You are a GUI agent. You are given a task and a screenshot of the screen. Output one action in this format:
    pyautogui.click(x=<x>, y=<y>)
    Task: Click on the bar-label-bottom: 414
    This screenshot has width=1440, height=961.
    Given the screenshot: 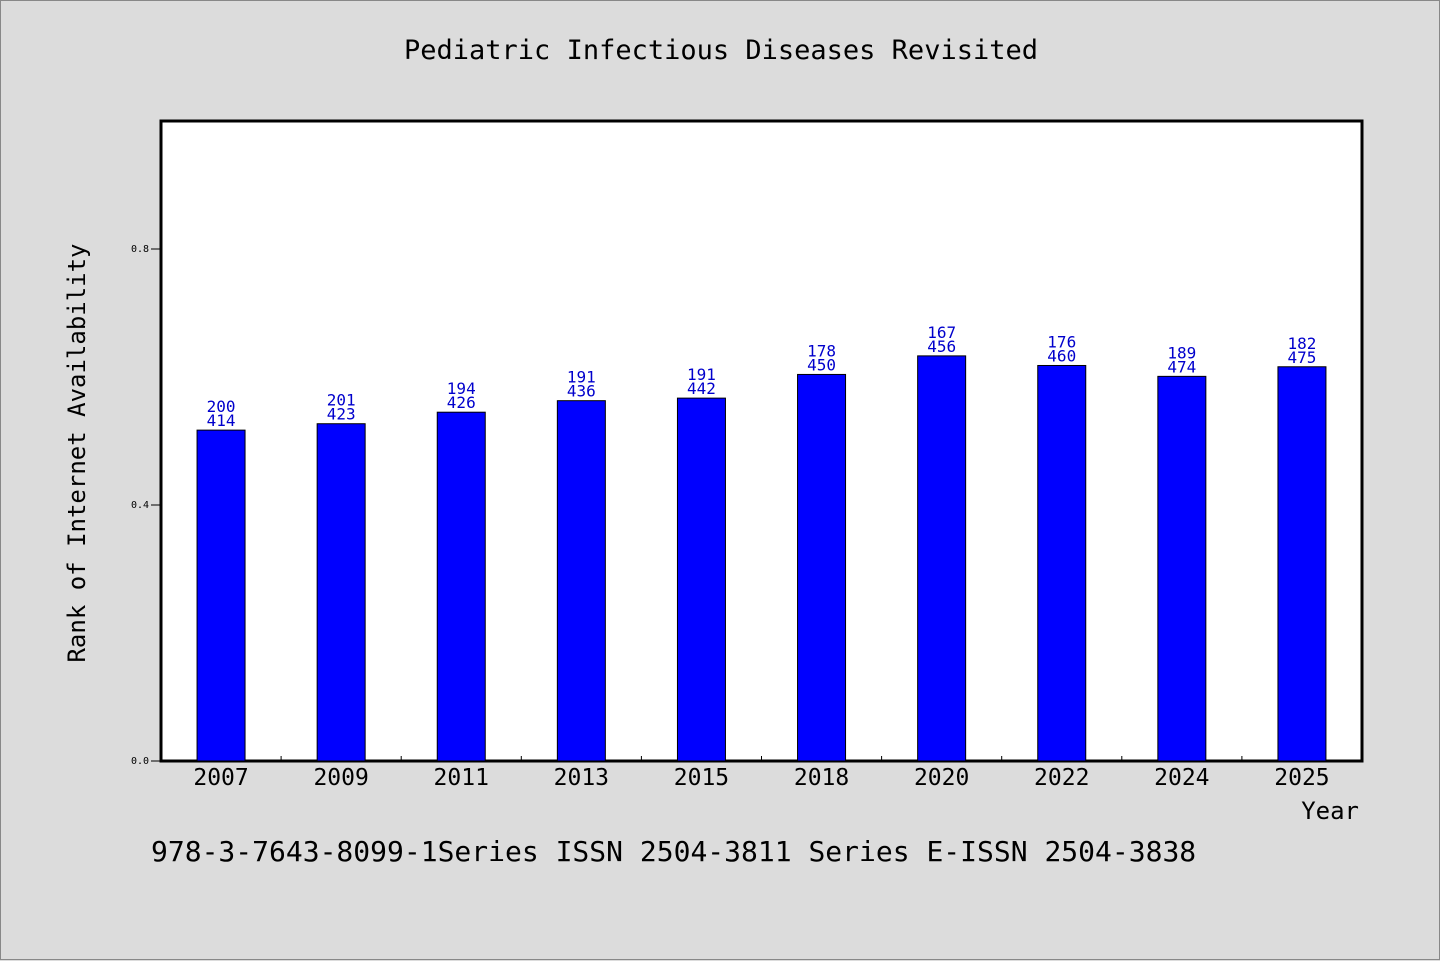 What is the action you would take?
    pyautogui.click(x=221, y=420)
    